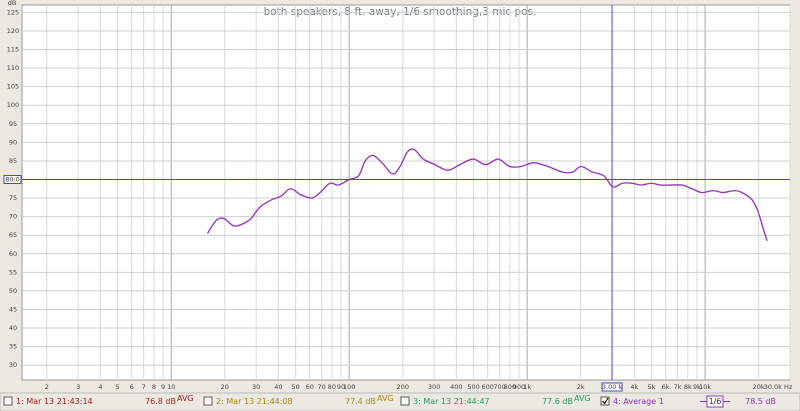 This screenshot has width=800, height=411. What do you see at coordinates (634, 387) in the screenshot?
I see `x-tick-label: 4k` at bounding box center [634, 387].